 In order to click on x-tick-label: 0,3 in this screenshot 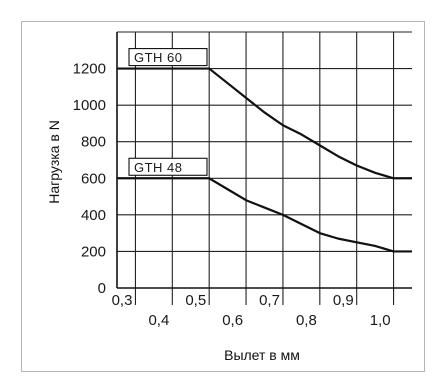, I will do `click(122, 300)`.